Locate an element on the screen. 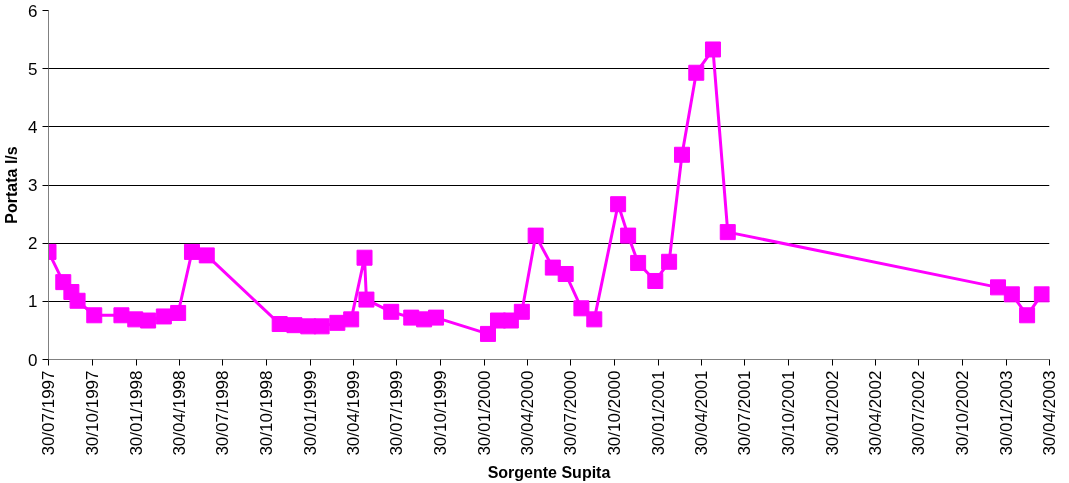 The image size is (1069, 483). x-tick-label: 30/07/2002 is located at coordinates (919, 413).